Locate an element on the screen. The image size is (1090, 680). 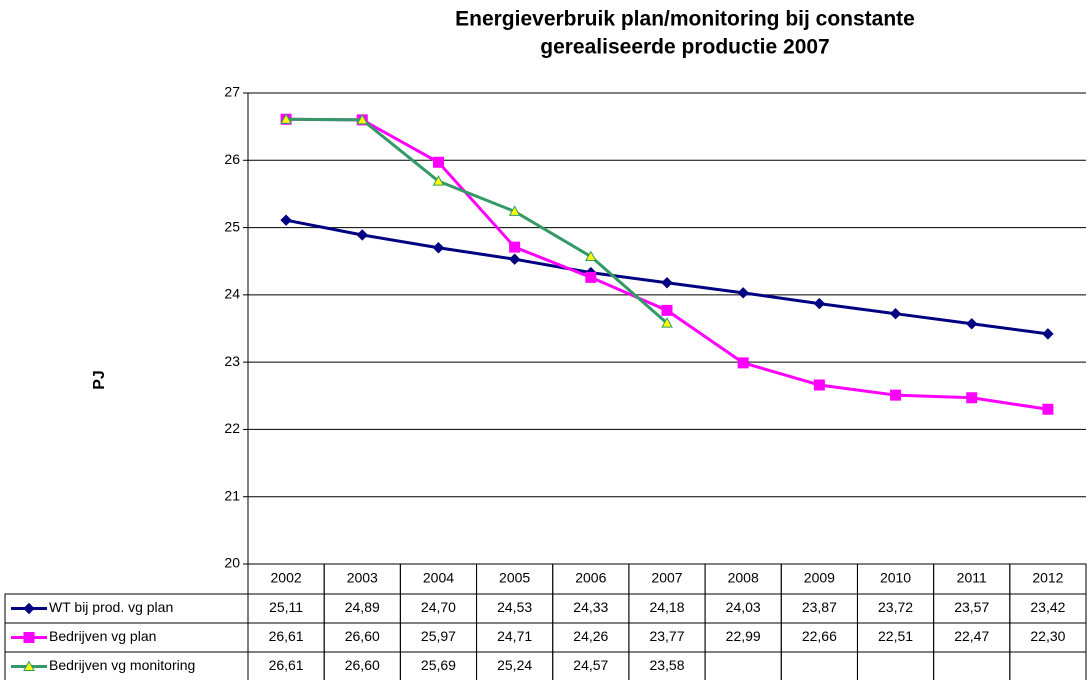
x-tick-label: 2010 is located at coordinates (895, 578).